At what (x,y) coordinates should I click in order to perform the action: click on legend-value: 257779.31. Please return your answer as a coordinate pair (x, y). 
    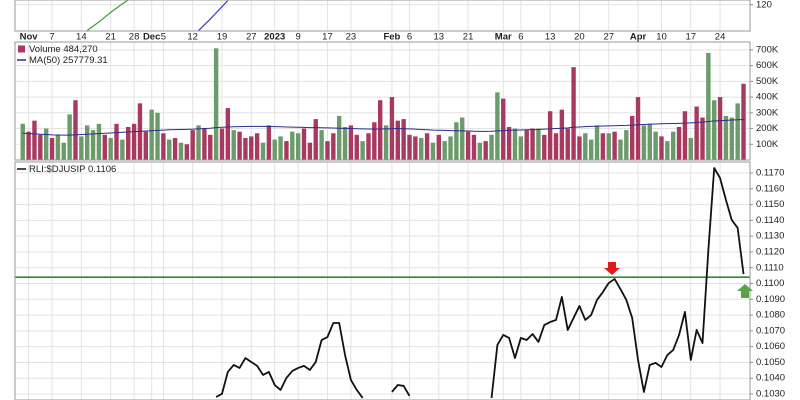
    Looking at the image, I should click on (85, 60).